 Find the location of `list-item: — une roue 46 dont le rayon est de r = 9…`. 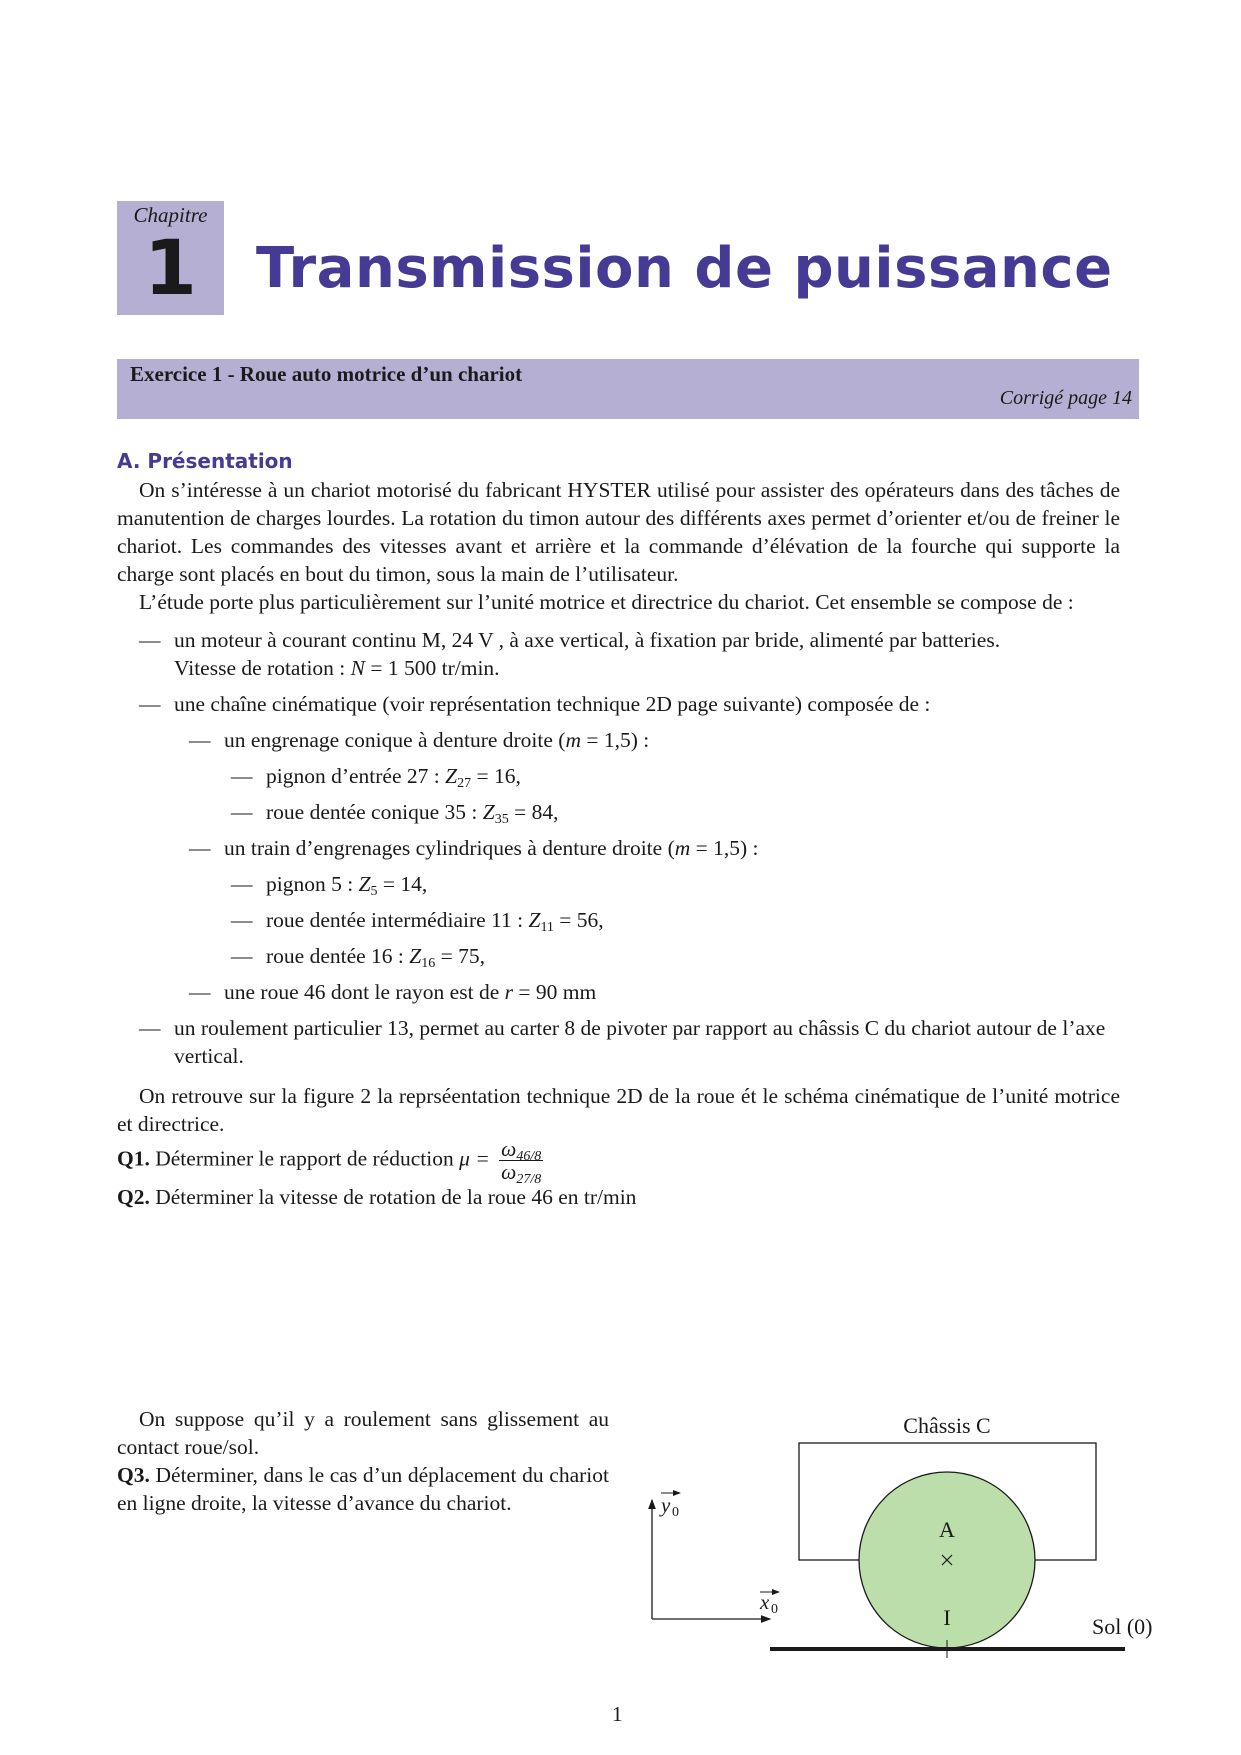

list-item: — une roue 46 dont le rayon est de r = 9… is located at coordinates (618, 992).